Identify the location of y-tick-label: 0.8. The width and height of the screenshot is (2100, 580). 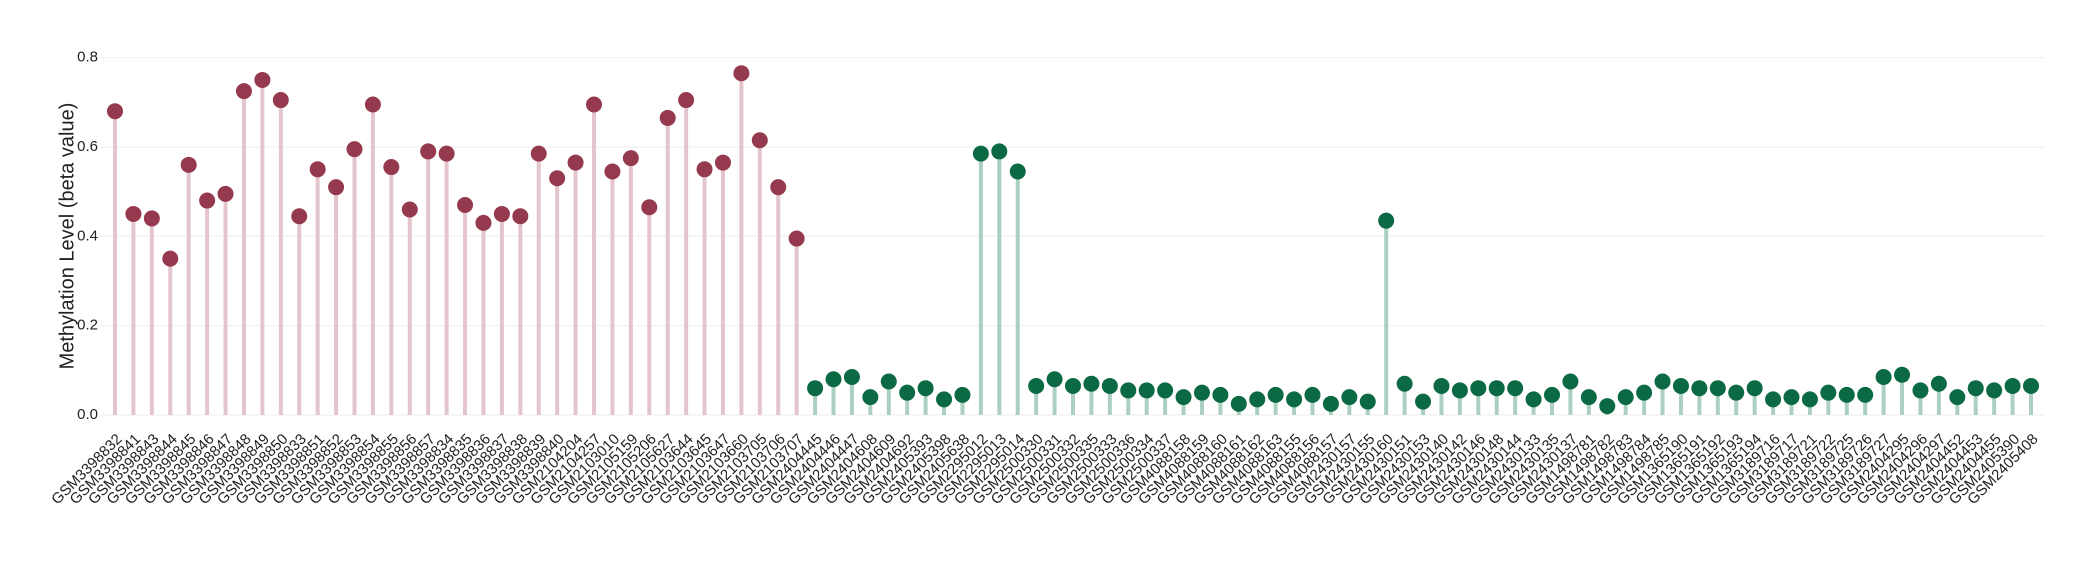
(87, 57).